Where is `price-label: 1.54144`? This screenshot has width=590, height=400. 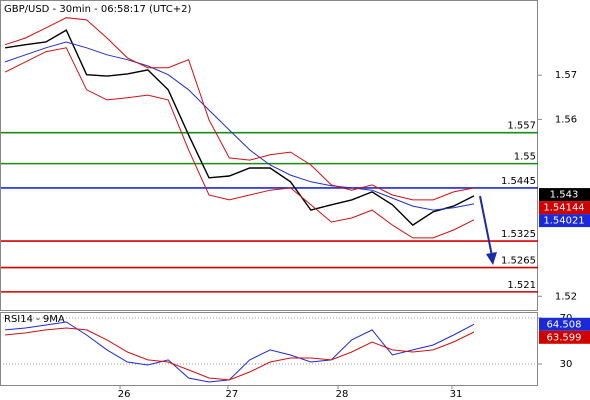 price-label: 1.54144 is located at coordinates (563, 208).